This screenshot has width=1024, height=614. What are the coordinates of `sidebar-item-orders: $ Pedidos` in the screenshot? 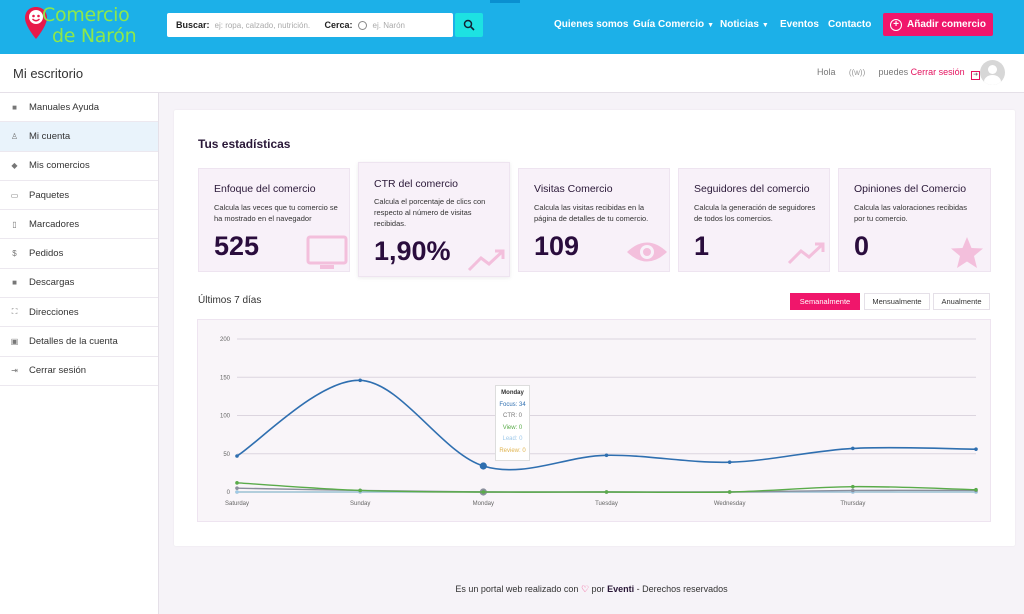 It's located at (79, 254).